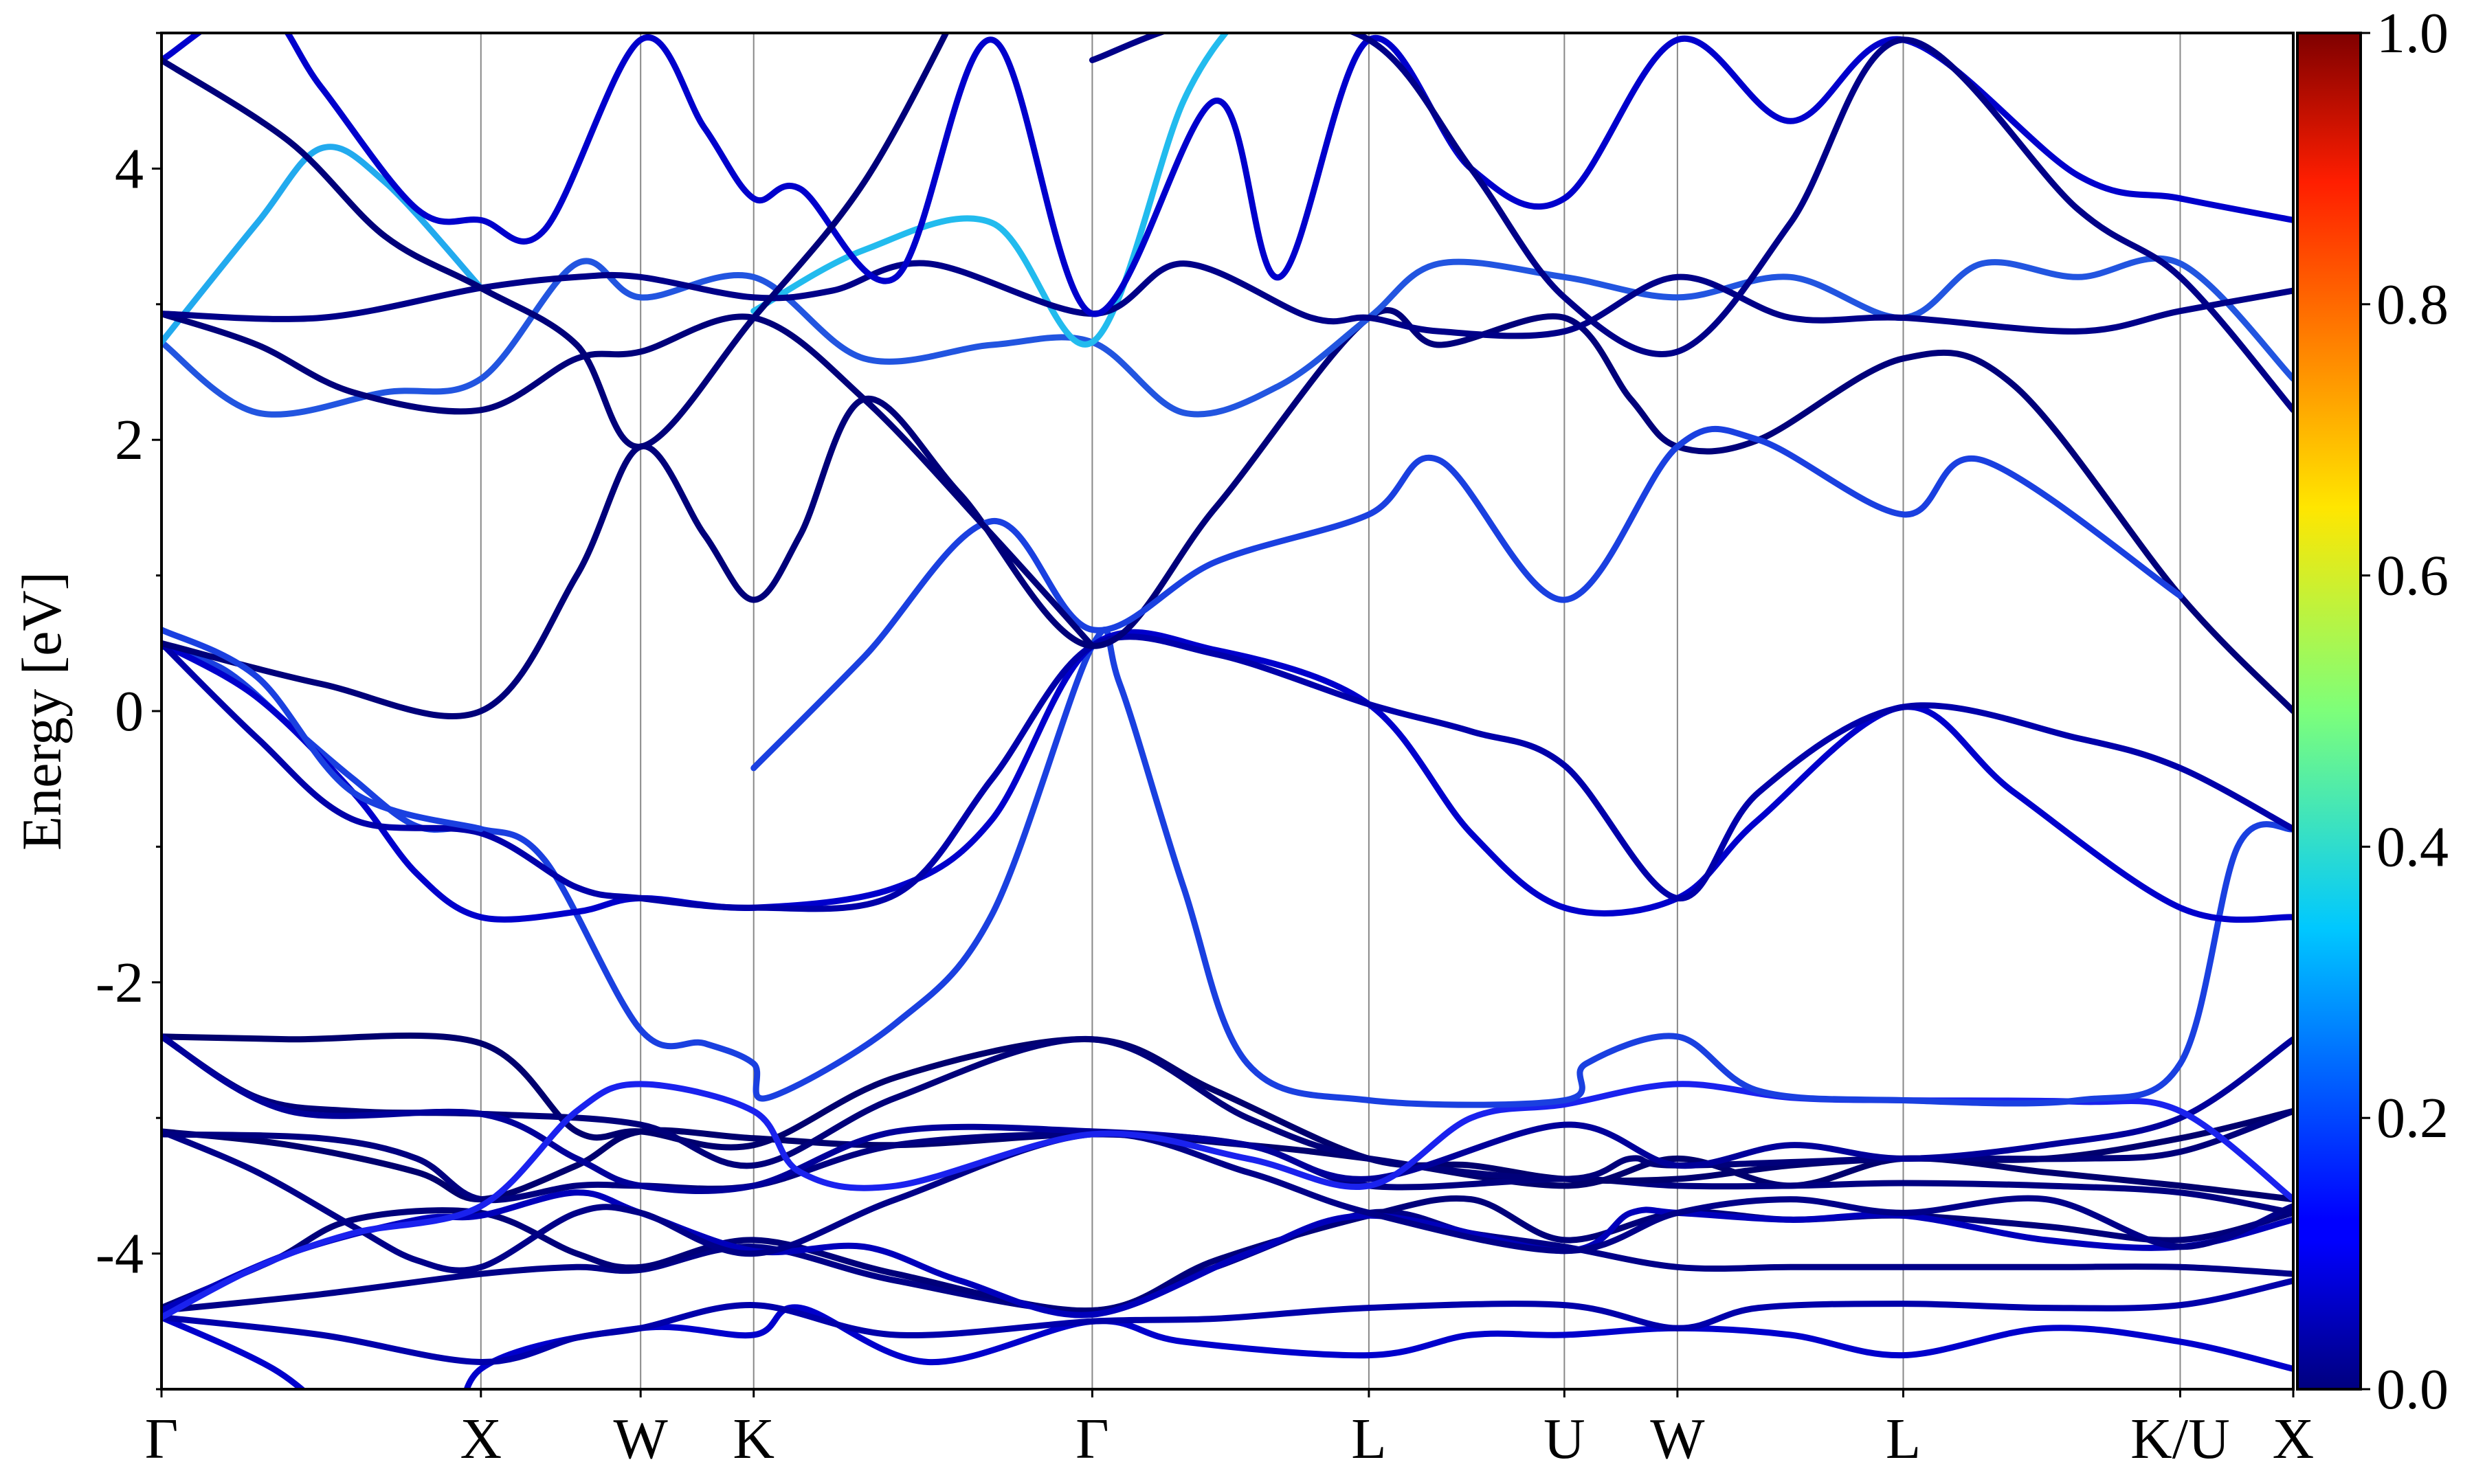 The width and height of the screenshot is (2474, 1484). What do you see at coordinates (2180, 1439) in the screenshot?
I see `x-tick-label: K/U` at bounding box center [2180, 1439].